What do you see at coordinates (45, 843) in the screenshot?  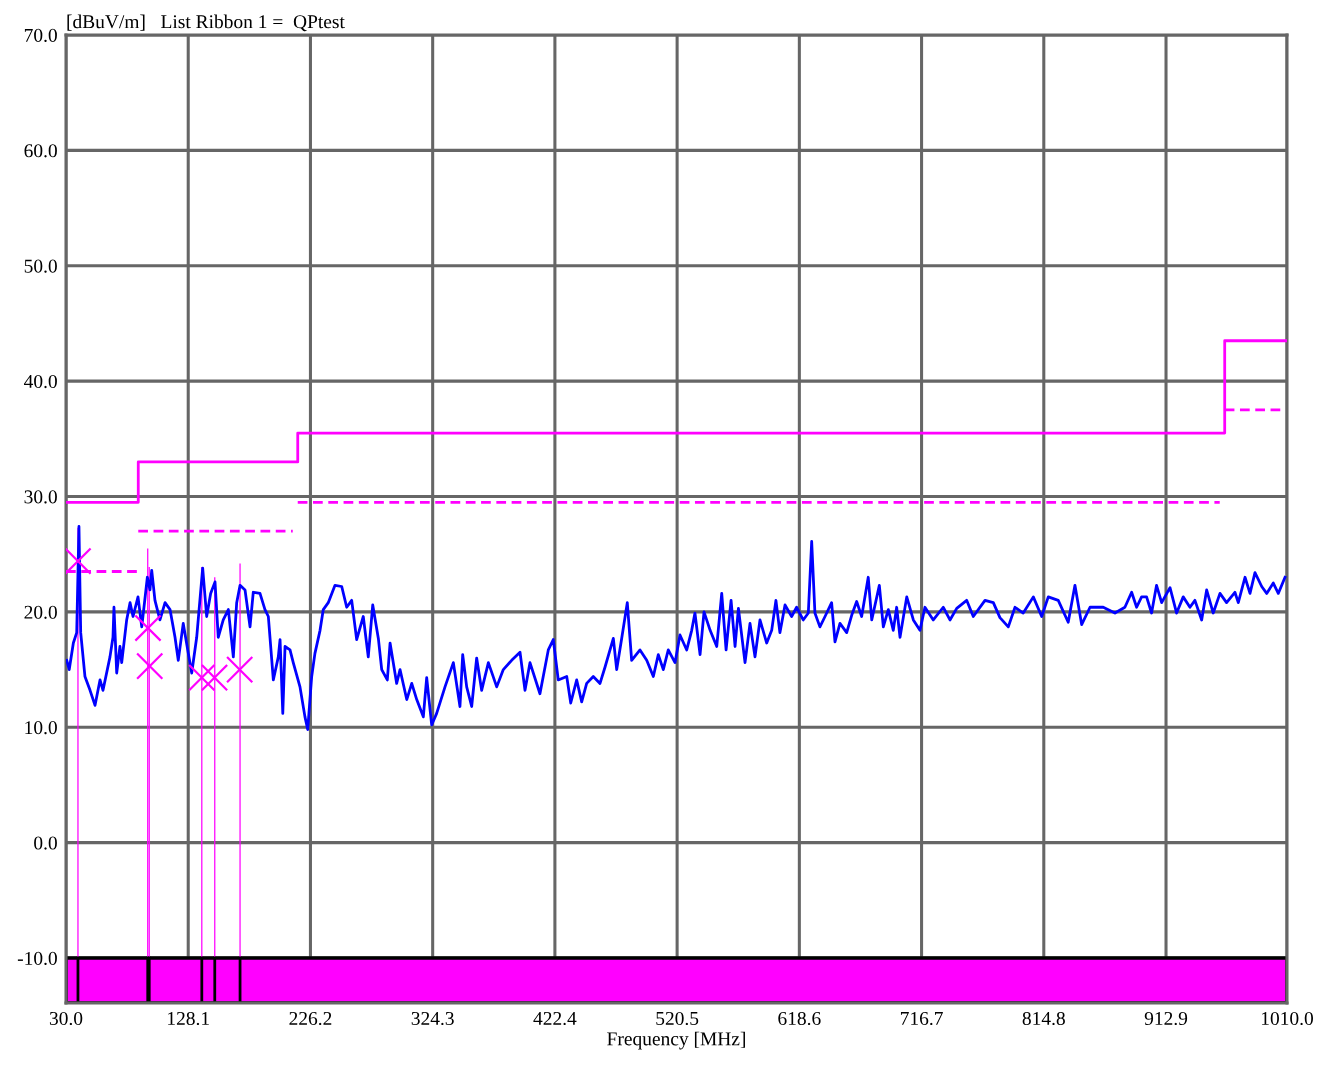 I see `y-tick-label: 0.0` at bounding box center [45, 843].